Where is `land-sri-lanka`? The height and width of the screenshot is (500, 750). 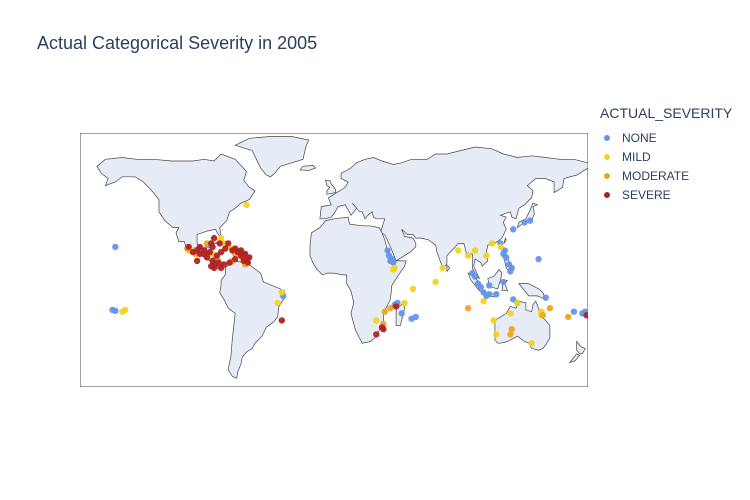 land-sri-lanka is located at coordinates (448, 268).